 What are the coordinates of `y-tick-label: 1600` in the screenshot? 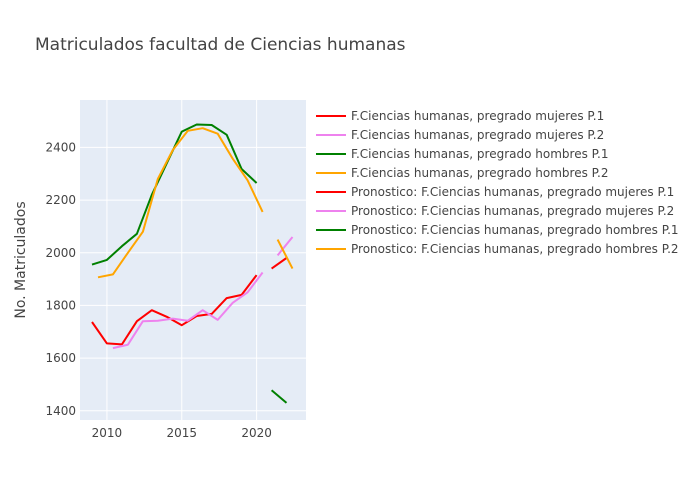 It's located at (60, 358).